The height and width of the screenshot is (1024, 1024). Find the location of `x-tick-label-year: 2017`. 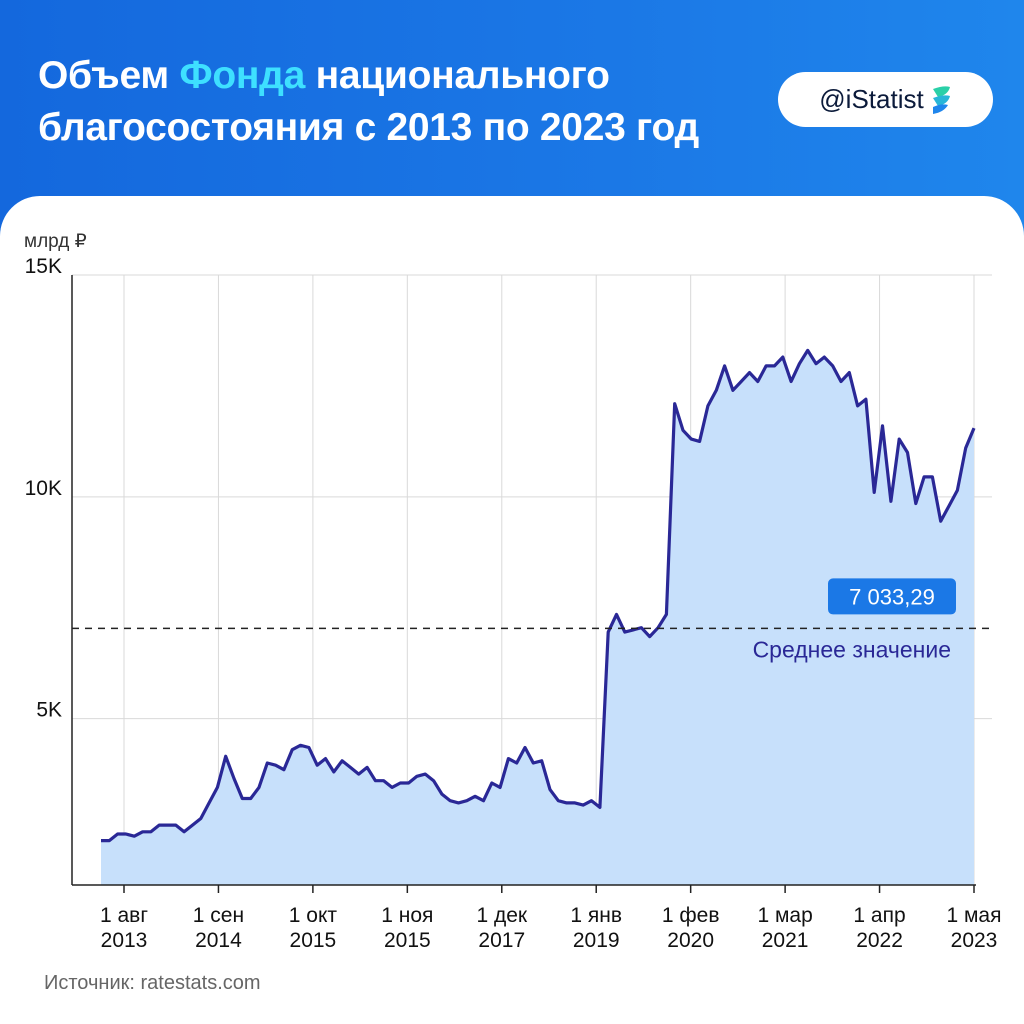

x-tick-label-year: 2017 is located at coordinates (501, 940).